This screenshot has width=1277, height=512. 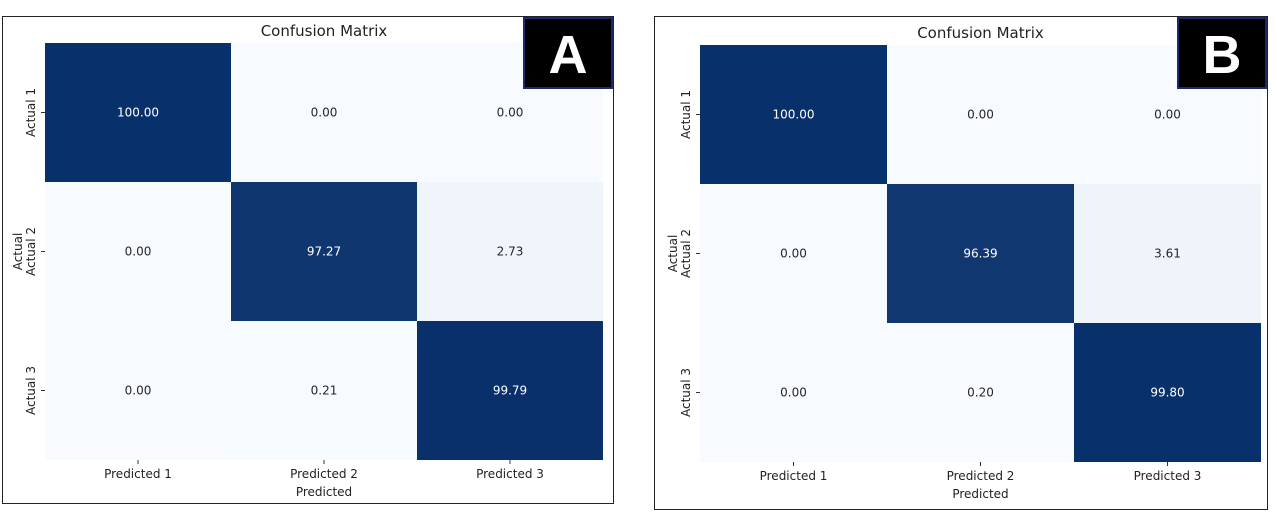 What do you see at coordinates (1222, 53) in the screenshot?
I see `panel-label-b: B` at bounding box center [1222, 53].